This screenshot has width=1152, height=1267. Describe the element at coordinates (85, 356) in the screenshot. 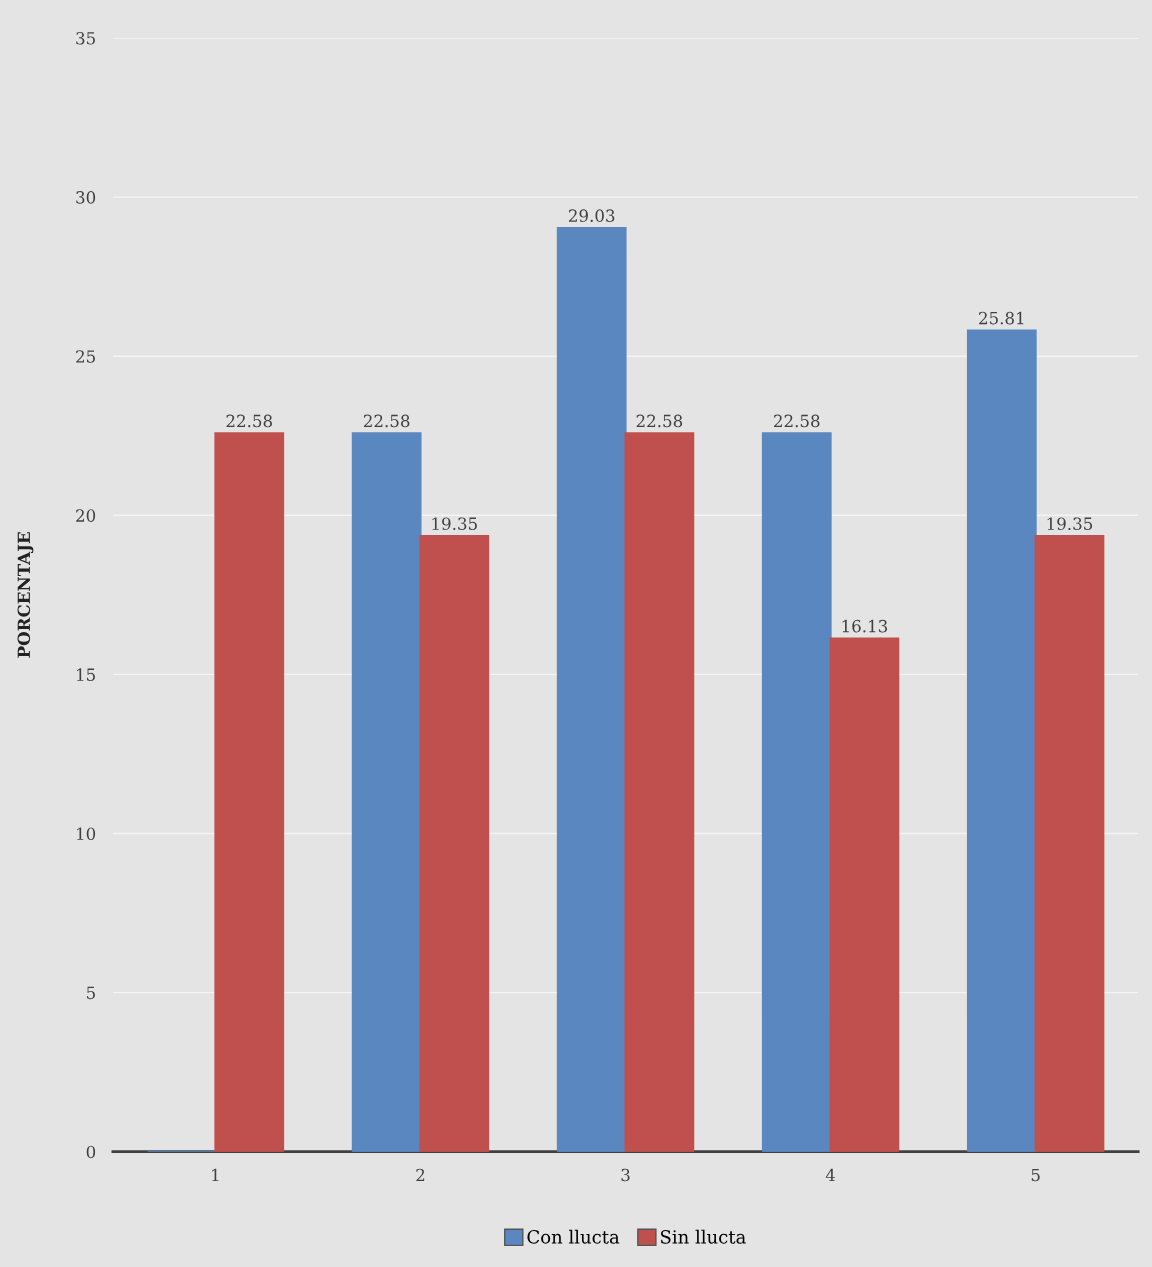

I see `y-tick-label: 25` at that location.